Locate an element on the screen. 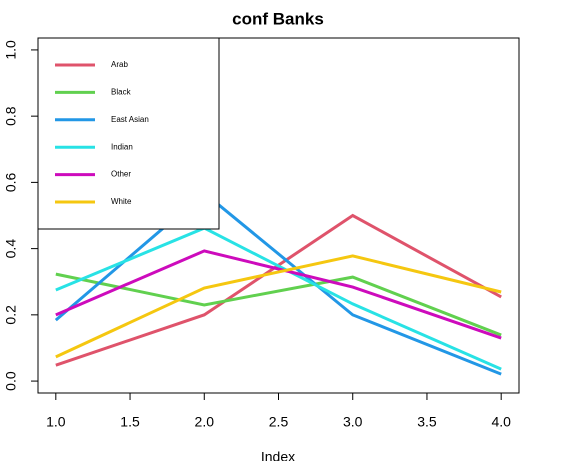  y-tick-label: 0.0 is located at coordinates (11, 381).